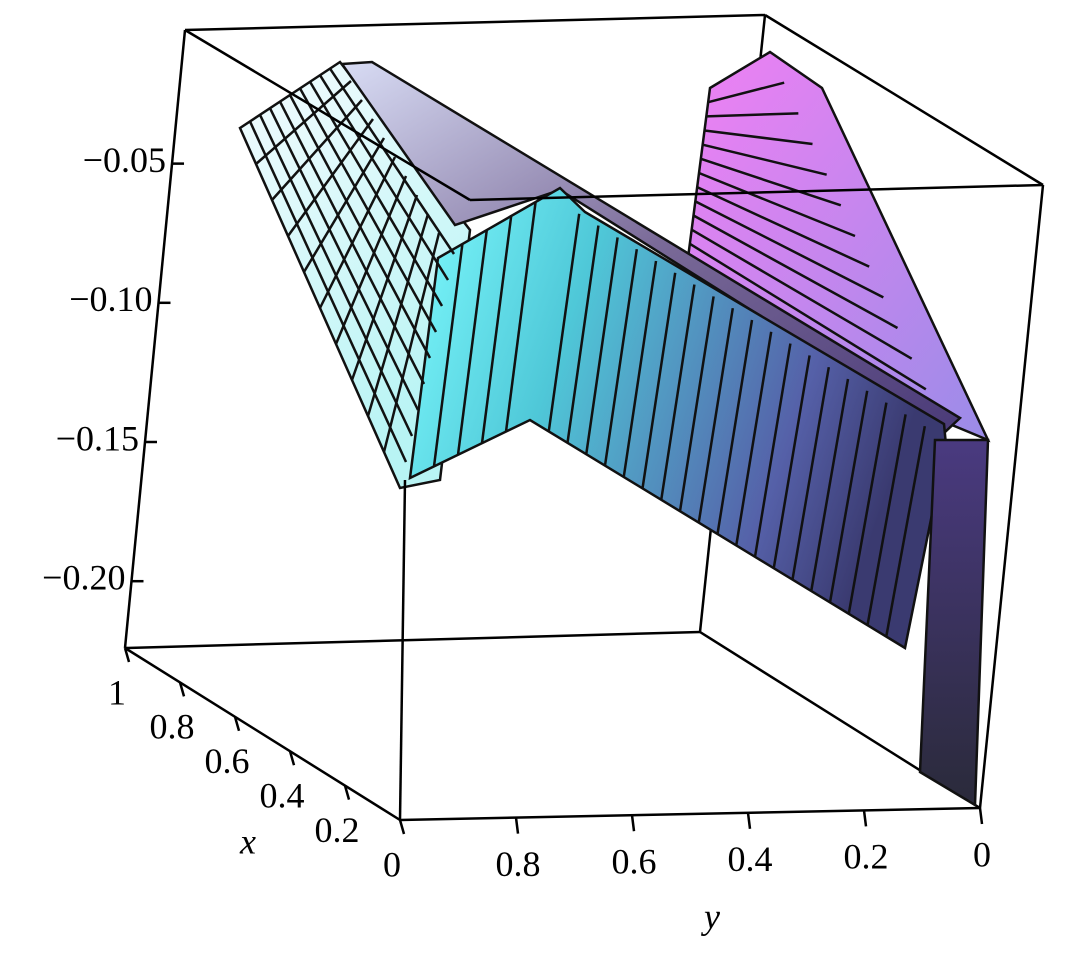  Describe the element at coordinates (110, 299) in the screenshot. I see `z-tick-label: −0.10` at that location.